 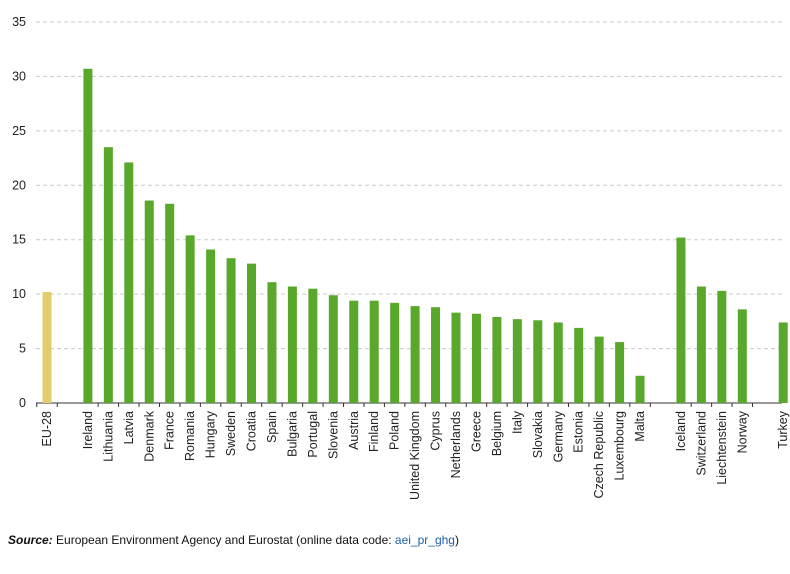 What do you see at coordinates (170, 303) in the screenshot?
I see `bar-france` at bounding box center [170, 303].